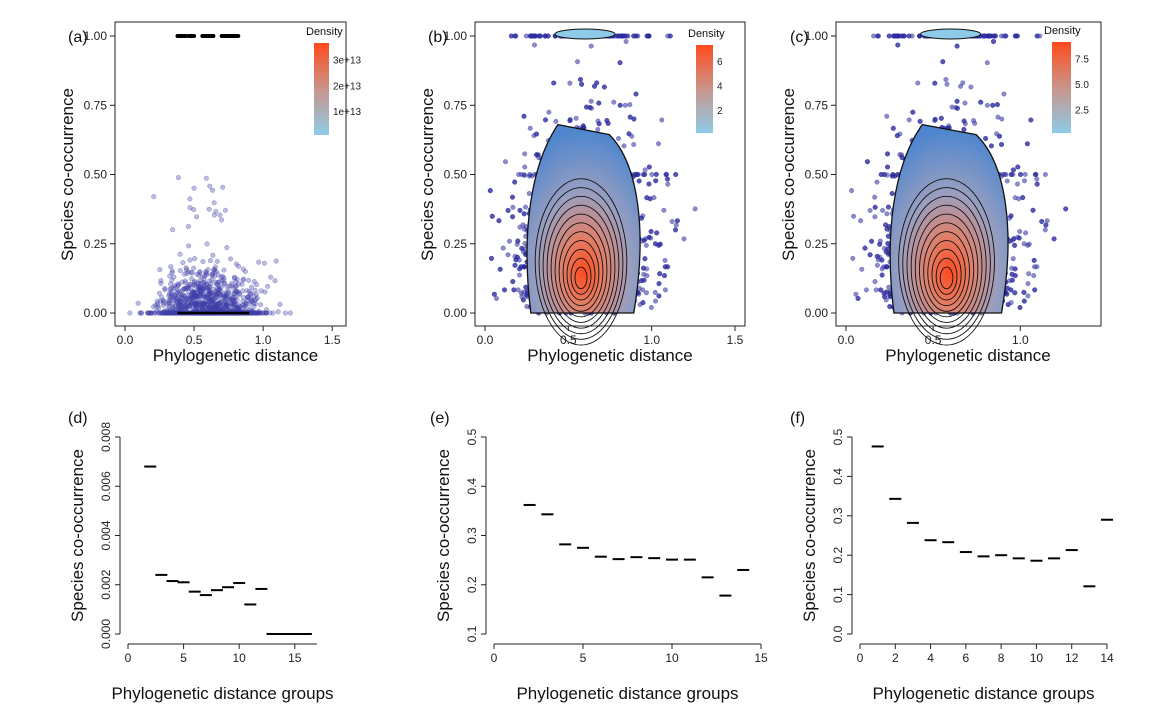 This screenshot has width=1159, height=724. What do you see at coordinates (230, 174) in the screenshot?
I see `plot-frame` at bounding box center [230, 174].